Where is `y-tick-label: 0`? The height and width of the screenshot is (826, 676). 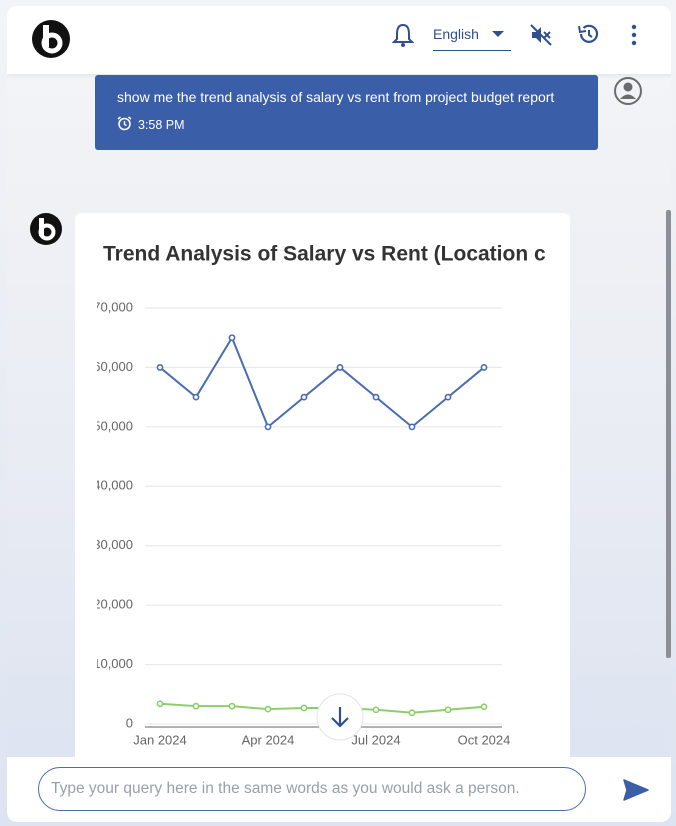
y-tick-label: 0 is located at coordinates (129, 722).